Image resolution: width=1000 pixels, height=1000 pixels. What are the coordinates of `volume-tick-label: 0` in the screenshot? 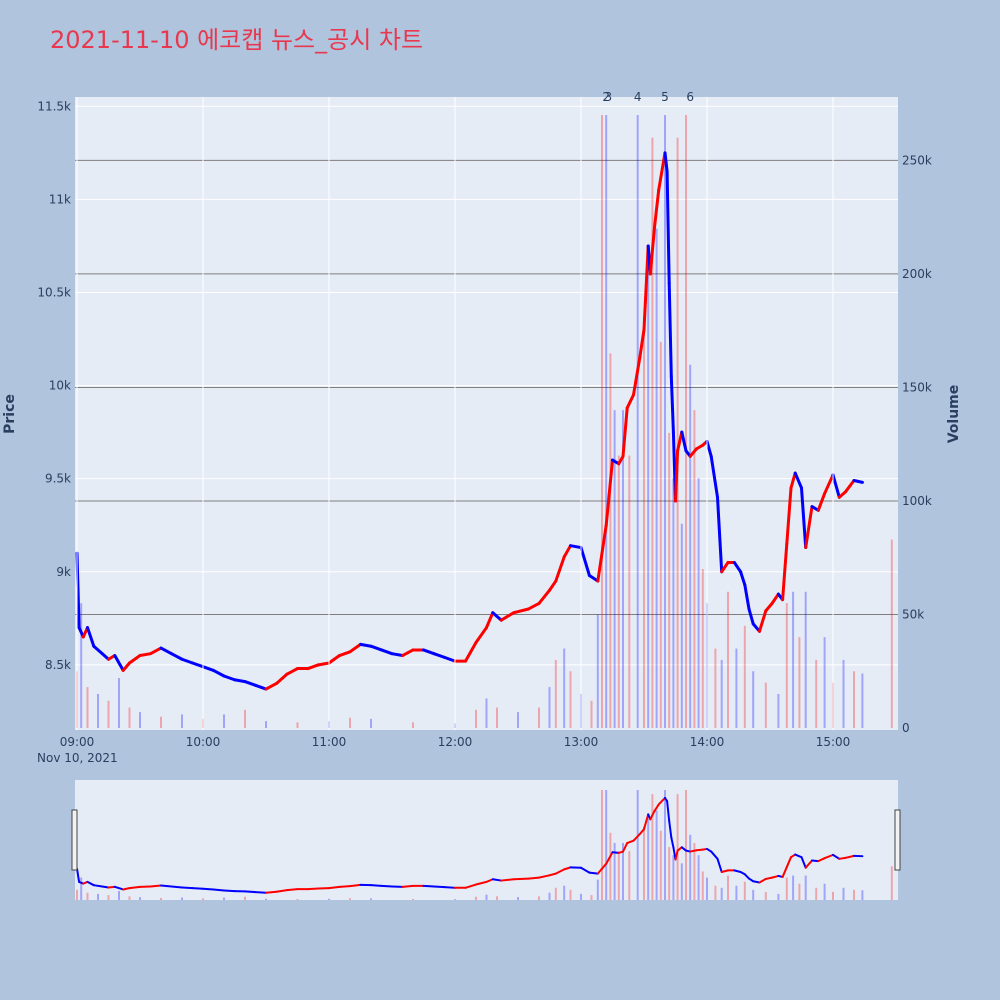 It's located at (906, 728).